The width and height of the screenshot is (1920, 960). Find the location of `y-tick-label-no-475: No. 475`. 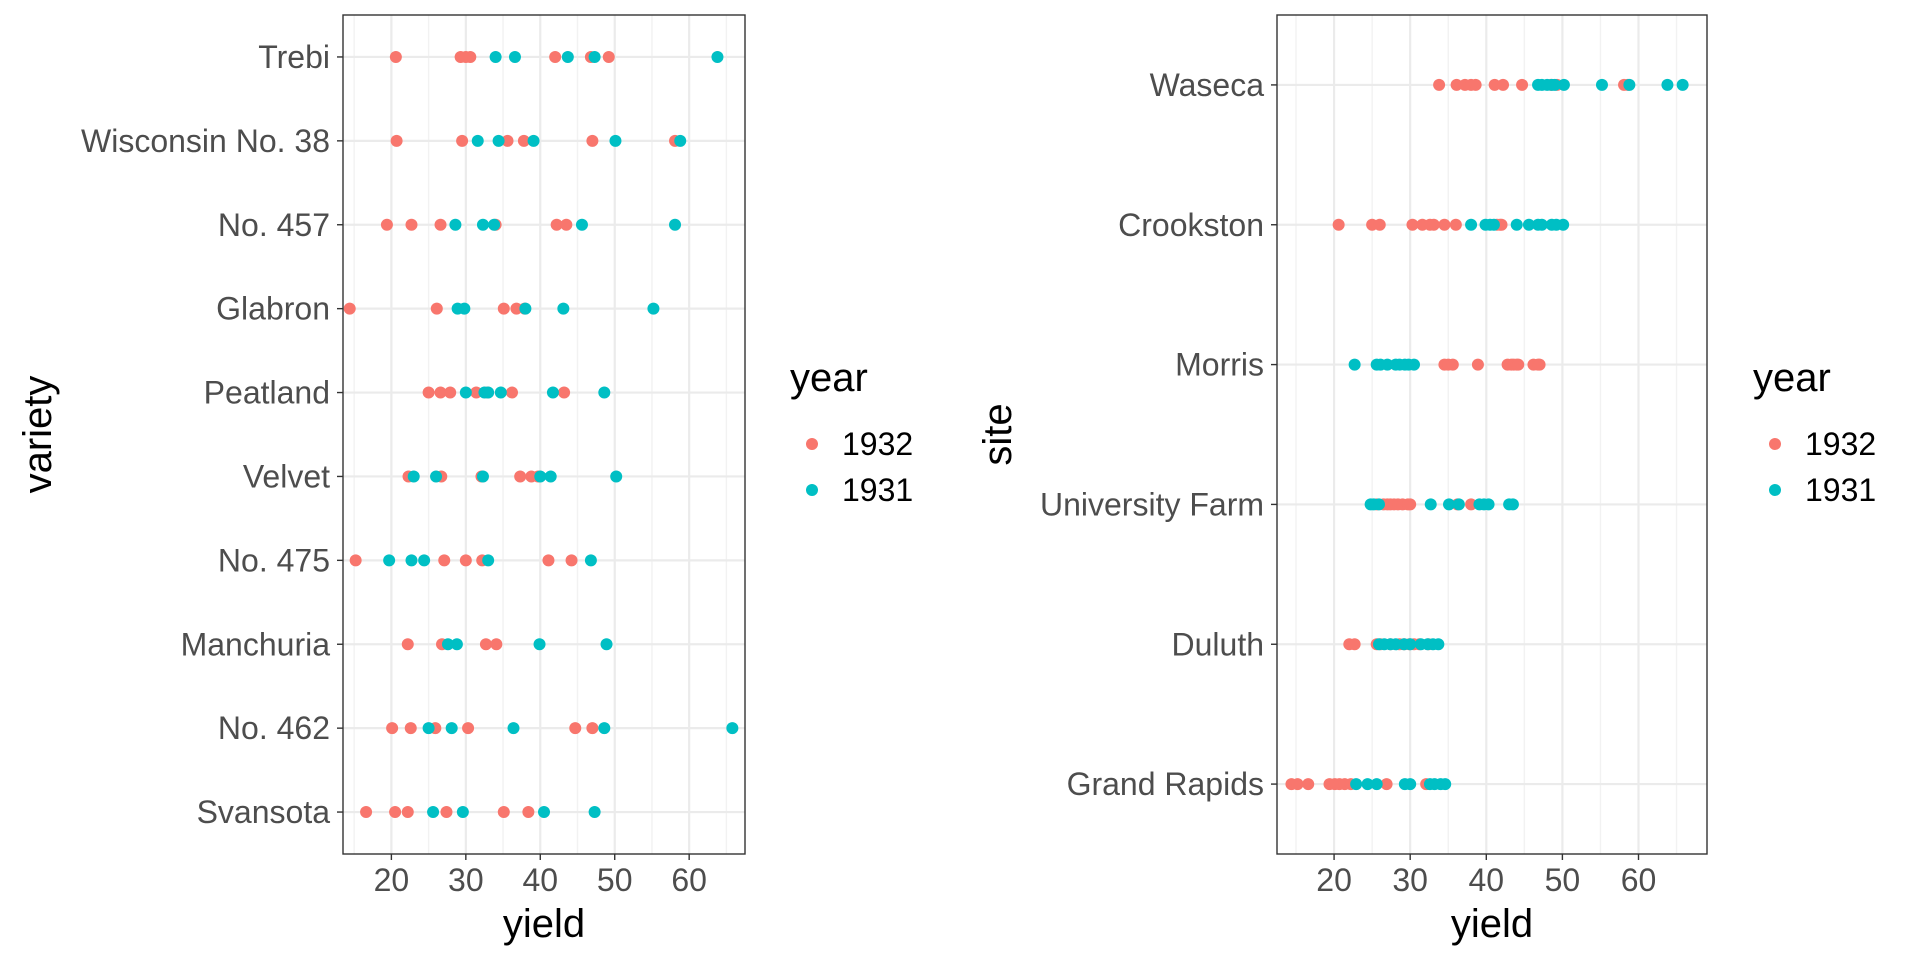

y-tick-label-no-475: No. 475 is located at coordinates (274, 560).